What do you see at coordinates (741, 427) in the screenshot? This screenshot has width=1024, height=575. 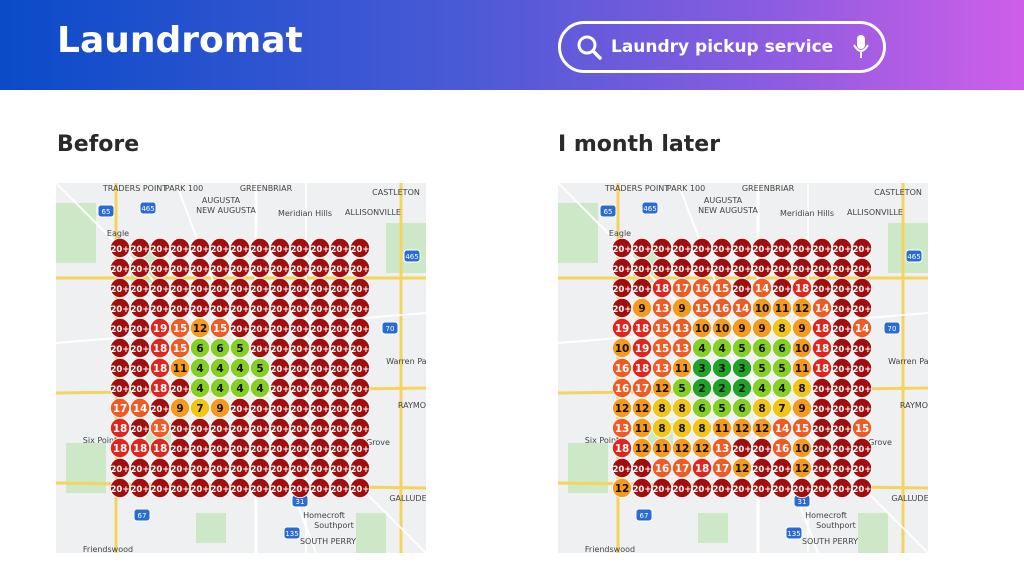 I see `rank-pin: 12` at bounding box center [741, 427].